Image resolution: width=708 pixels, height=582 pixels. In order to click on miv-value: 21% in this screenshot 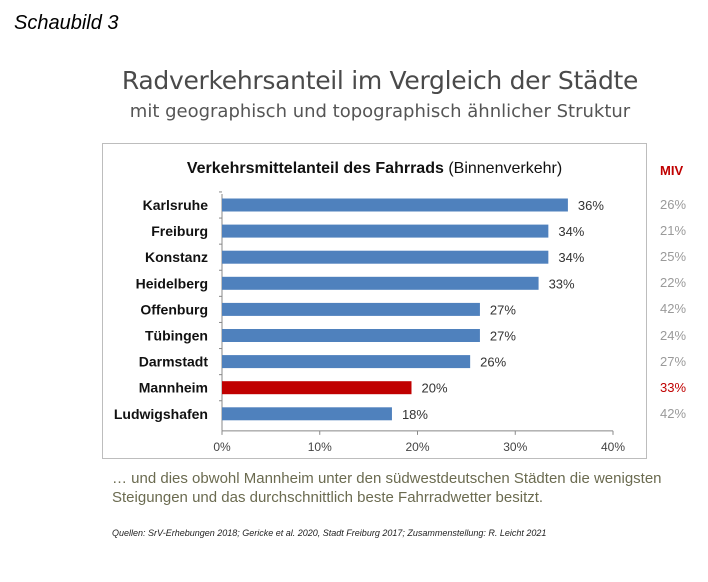, I will do `click(673, 231)`.